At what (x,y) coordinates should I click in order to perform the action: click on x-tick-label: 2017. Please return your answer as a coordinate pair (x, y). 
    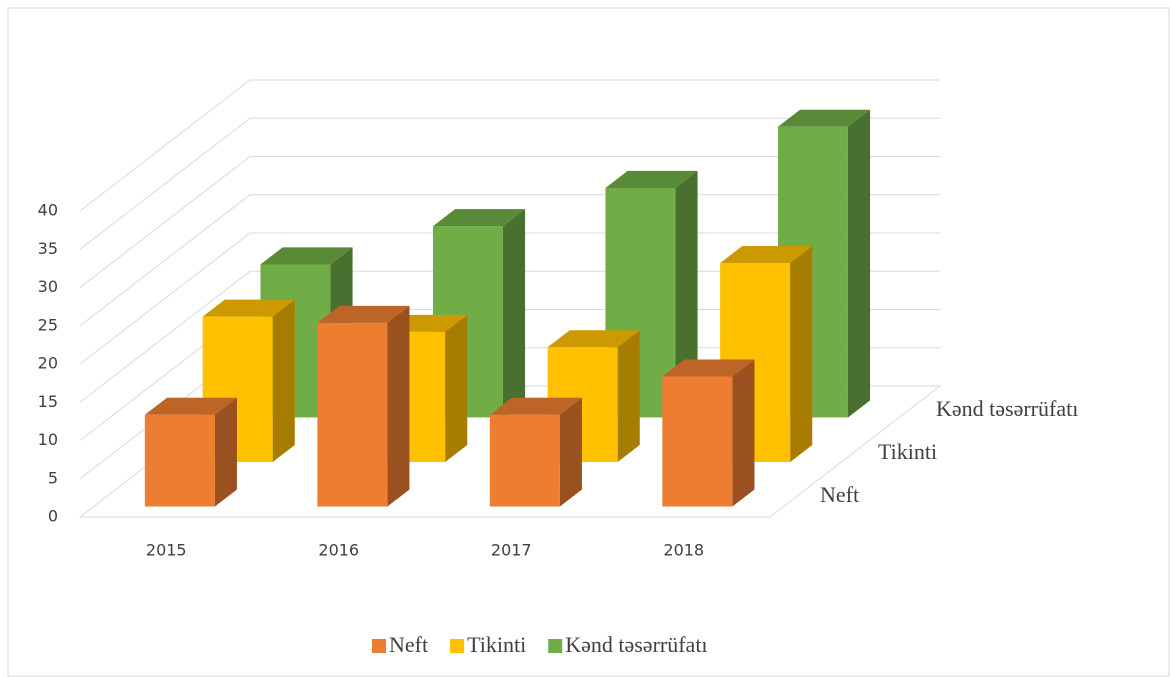
    Looking at the image, I should click on (511, 550).